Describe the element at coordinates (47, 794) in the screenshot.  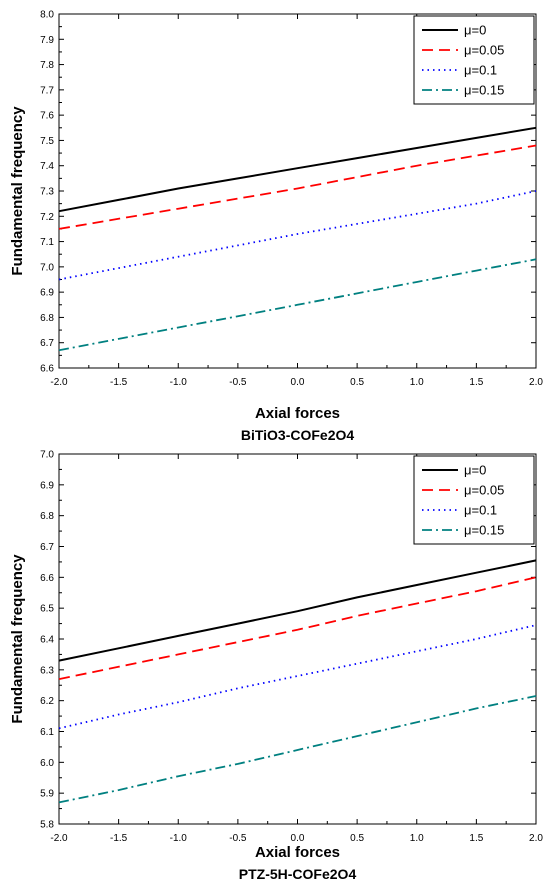
I see `y-tick-label: 5.9` at that location.